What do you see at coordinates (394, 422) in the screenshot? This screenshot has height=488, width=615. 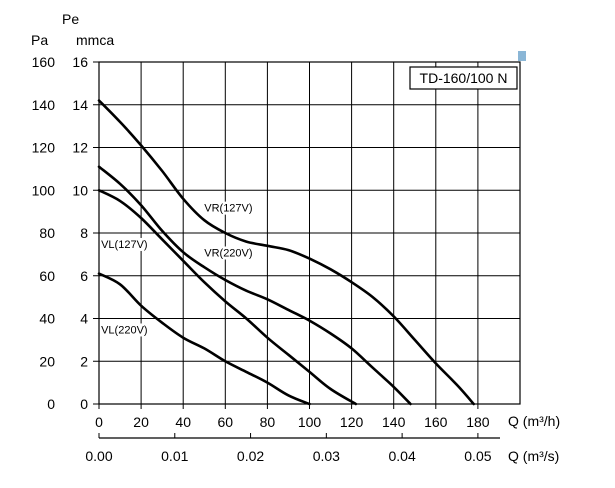 I see `x-tick-label: 140` at bounding box center [394, 422].